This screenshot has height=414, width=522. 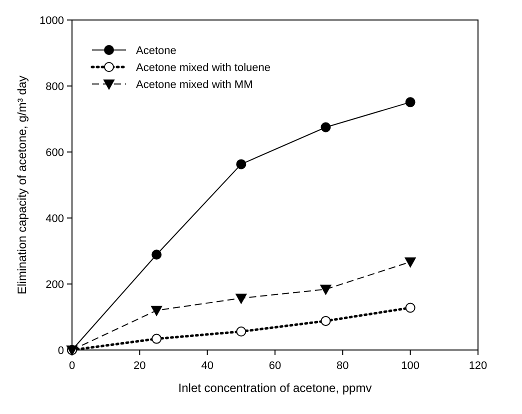 What do you see at coordinates (207, 366) in the screenshot?
I see `x-tick-label: 40` at bounding box center [207, 366].